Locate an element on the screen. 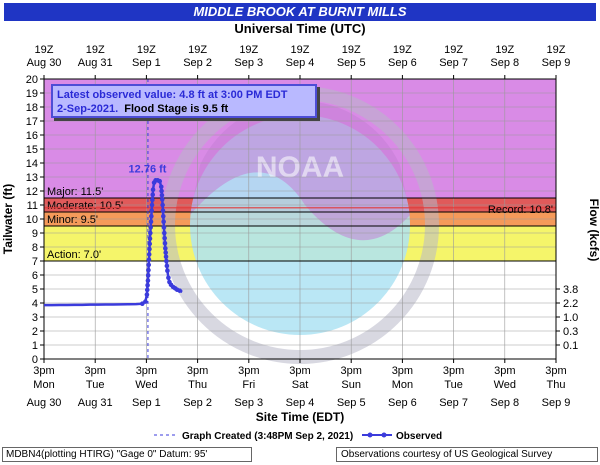 The height and width of the screenshot is (465, 600). y-tick-label: 19 is located at coordinates (32, 94).